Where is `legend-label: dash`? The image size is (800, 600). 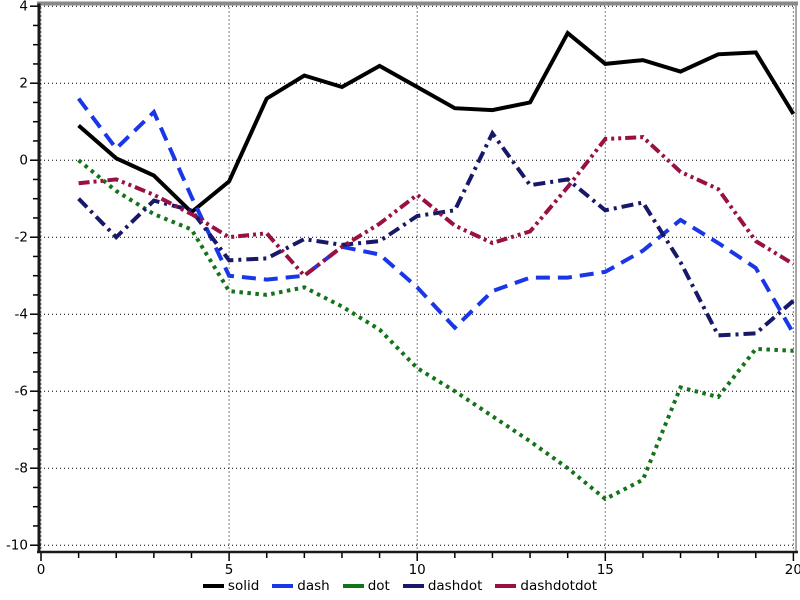
legend-label: dash is located at coordinates (313, 586).